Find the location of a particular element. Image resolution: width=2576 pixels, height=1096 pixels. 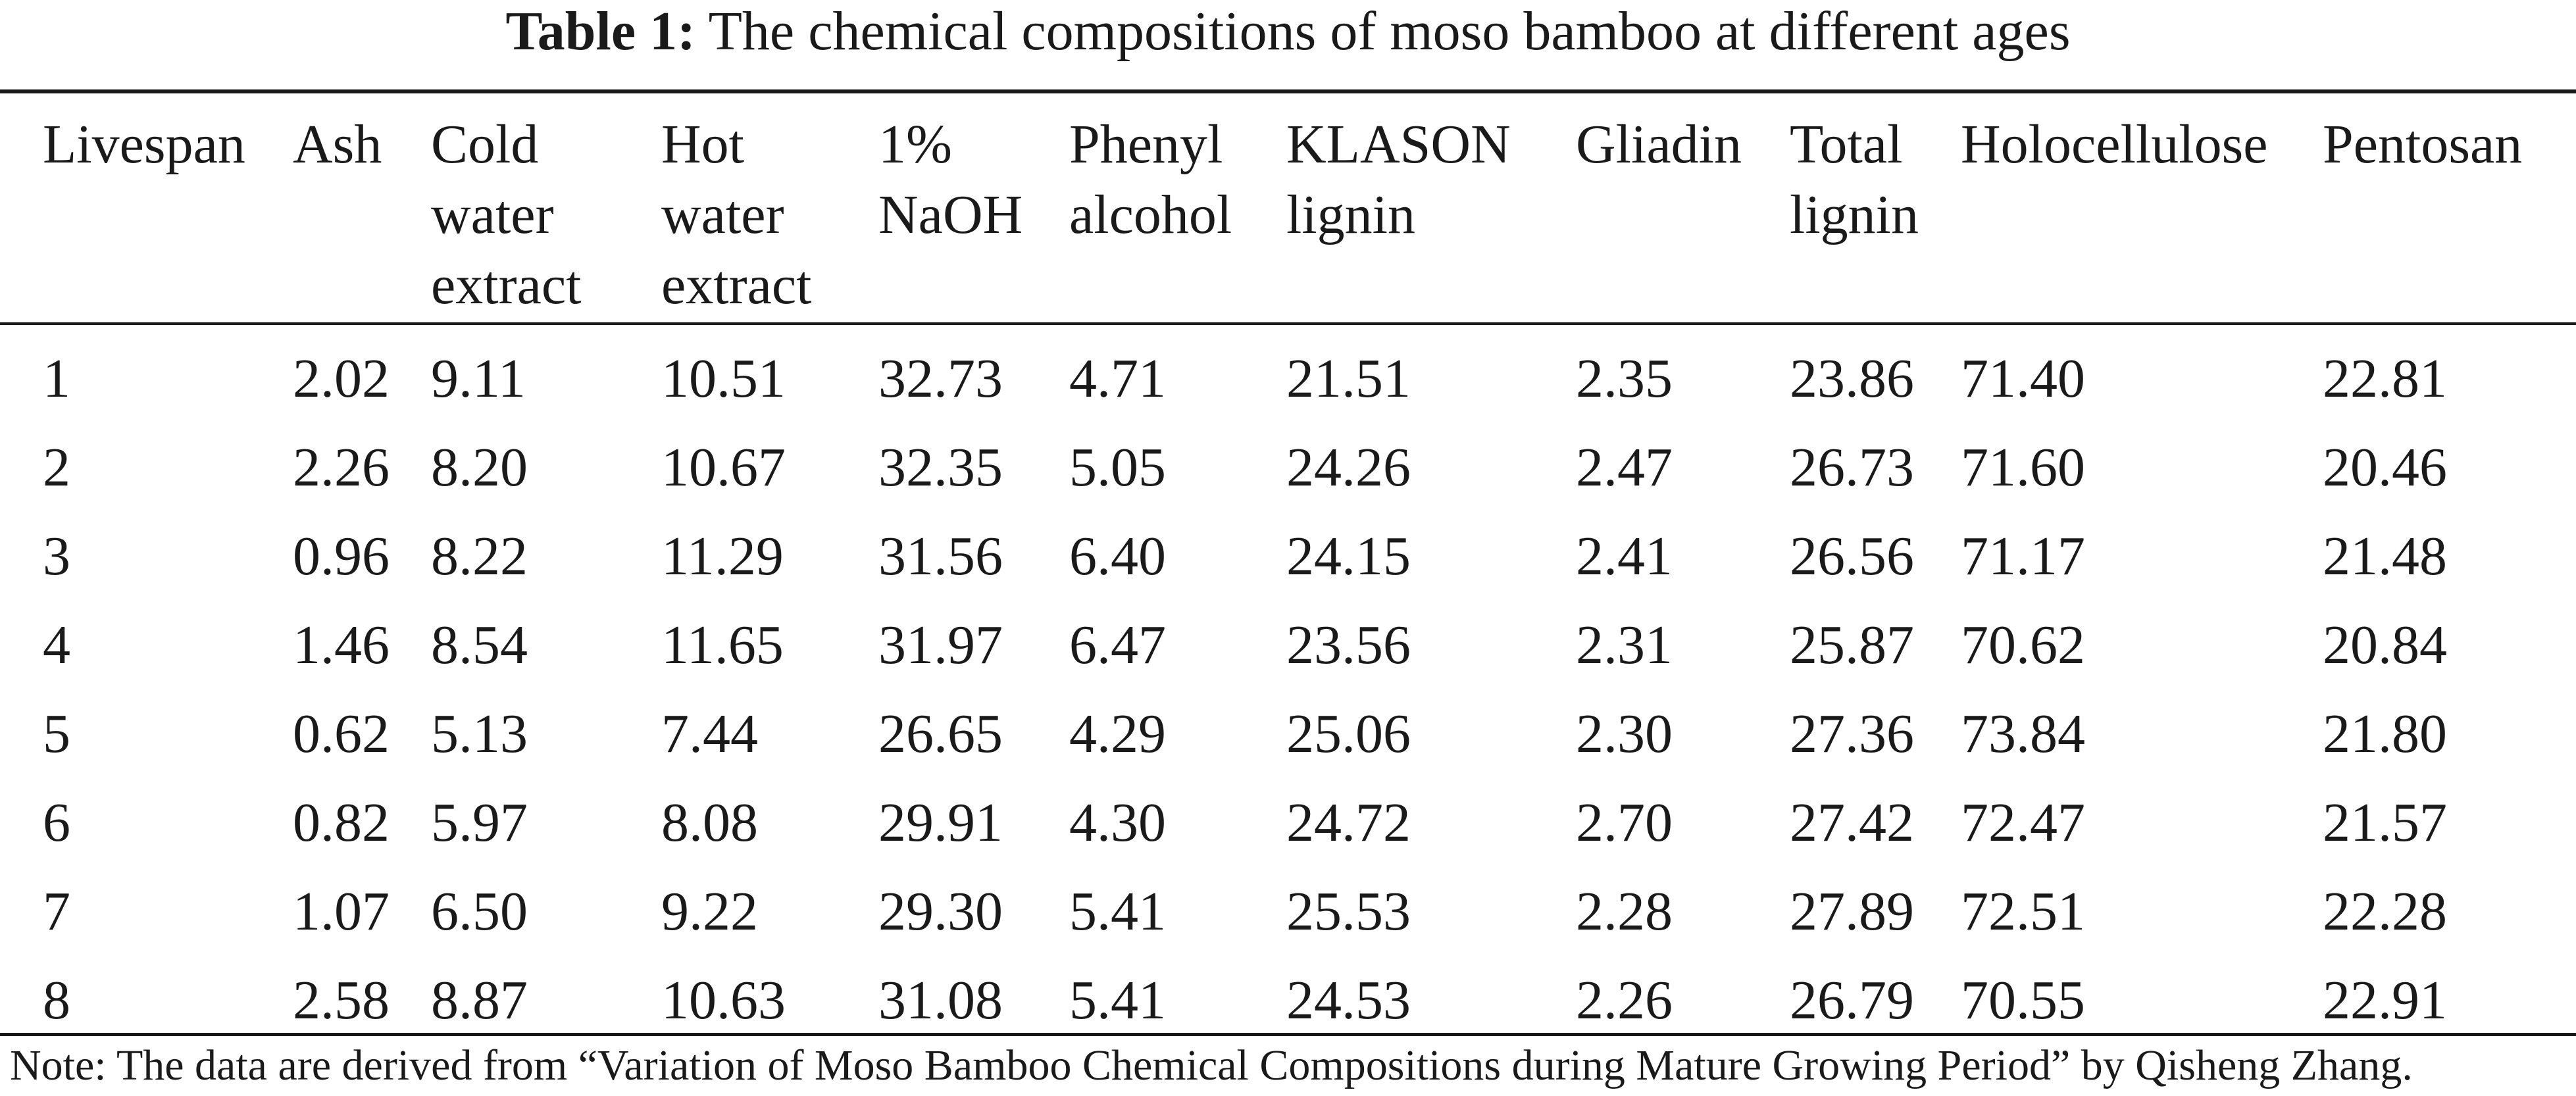

table-cell: 32.73 is located at coordinates (941, 378).